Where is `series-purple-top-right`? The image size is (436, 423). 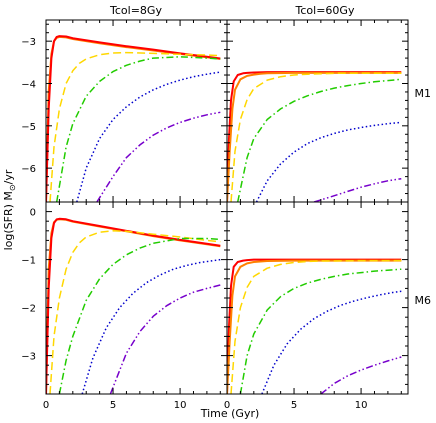
series-purple-top-right is located at coordinates (357, 189).